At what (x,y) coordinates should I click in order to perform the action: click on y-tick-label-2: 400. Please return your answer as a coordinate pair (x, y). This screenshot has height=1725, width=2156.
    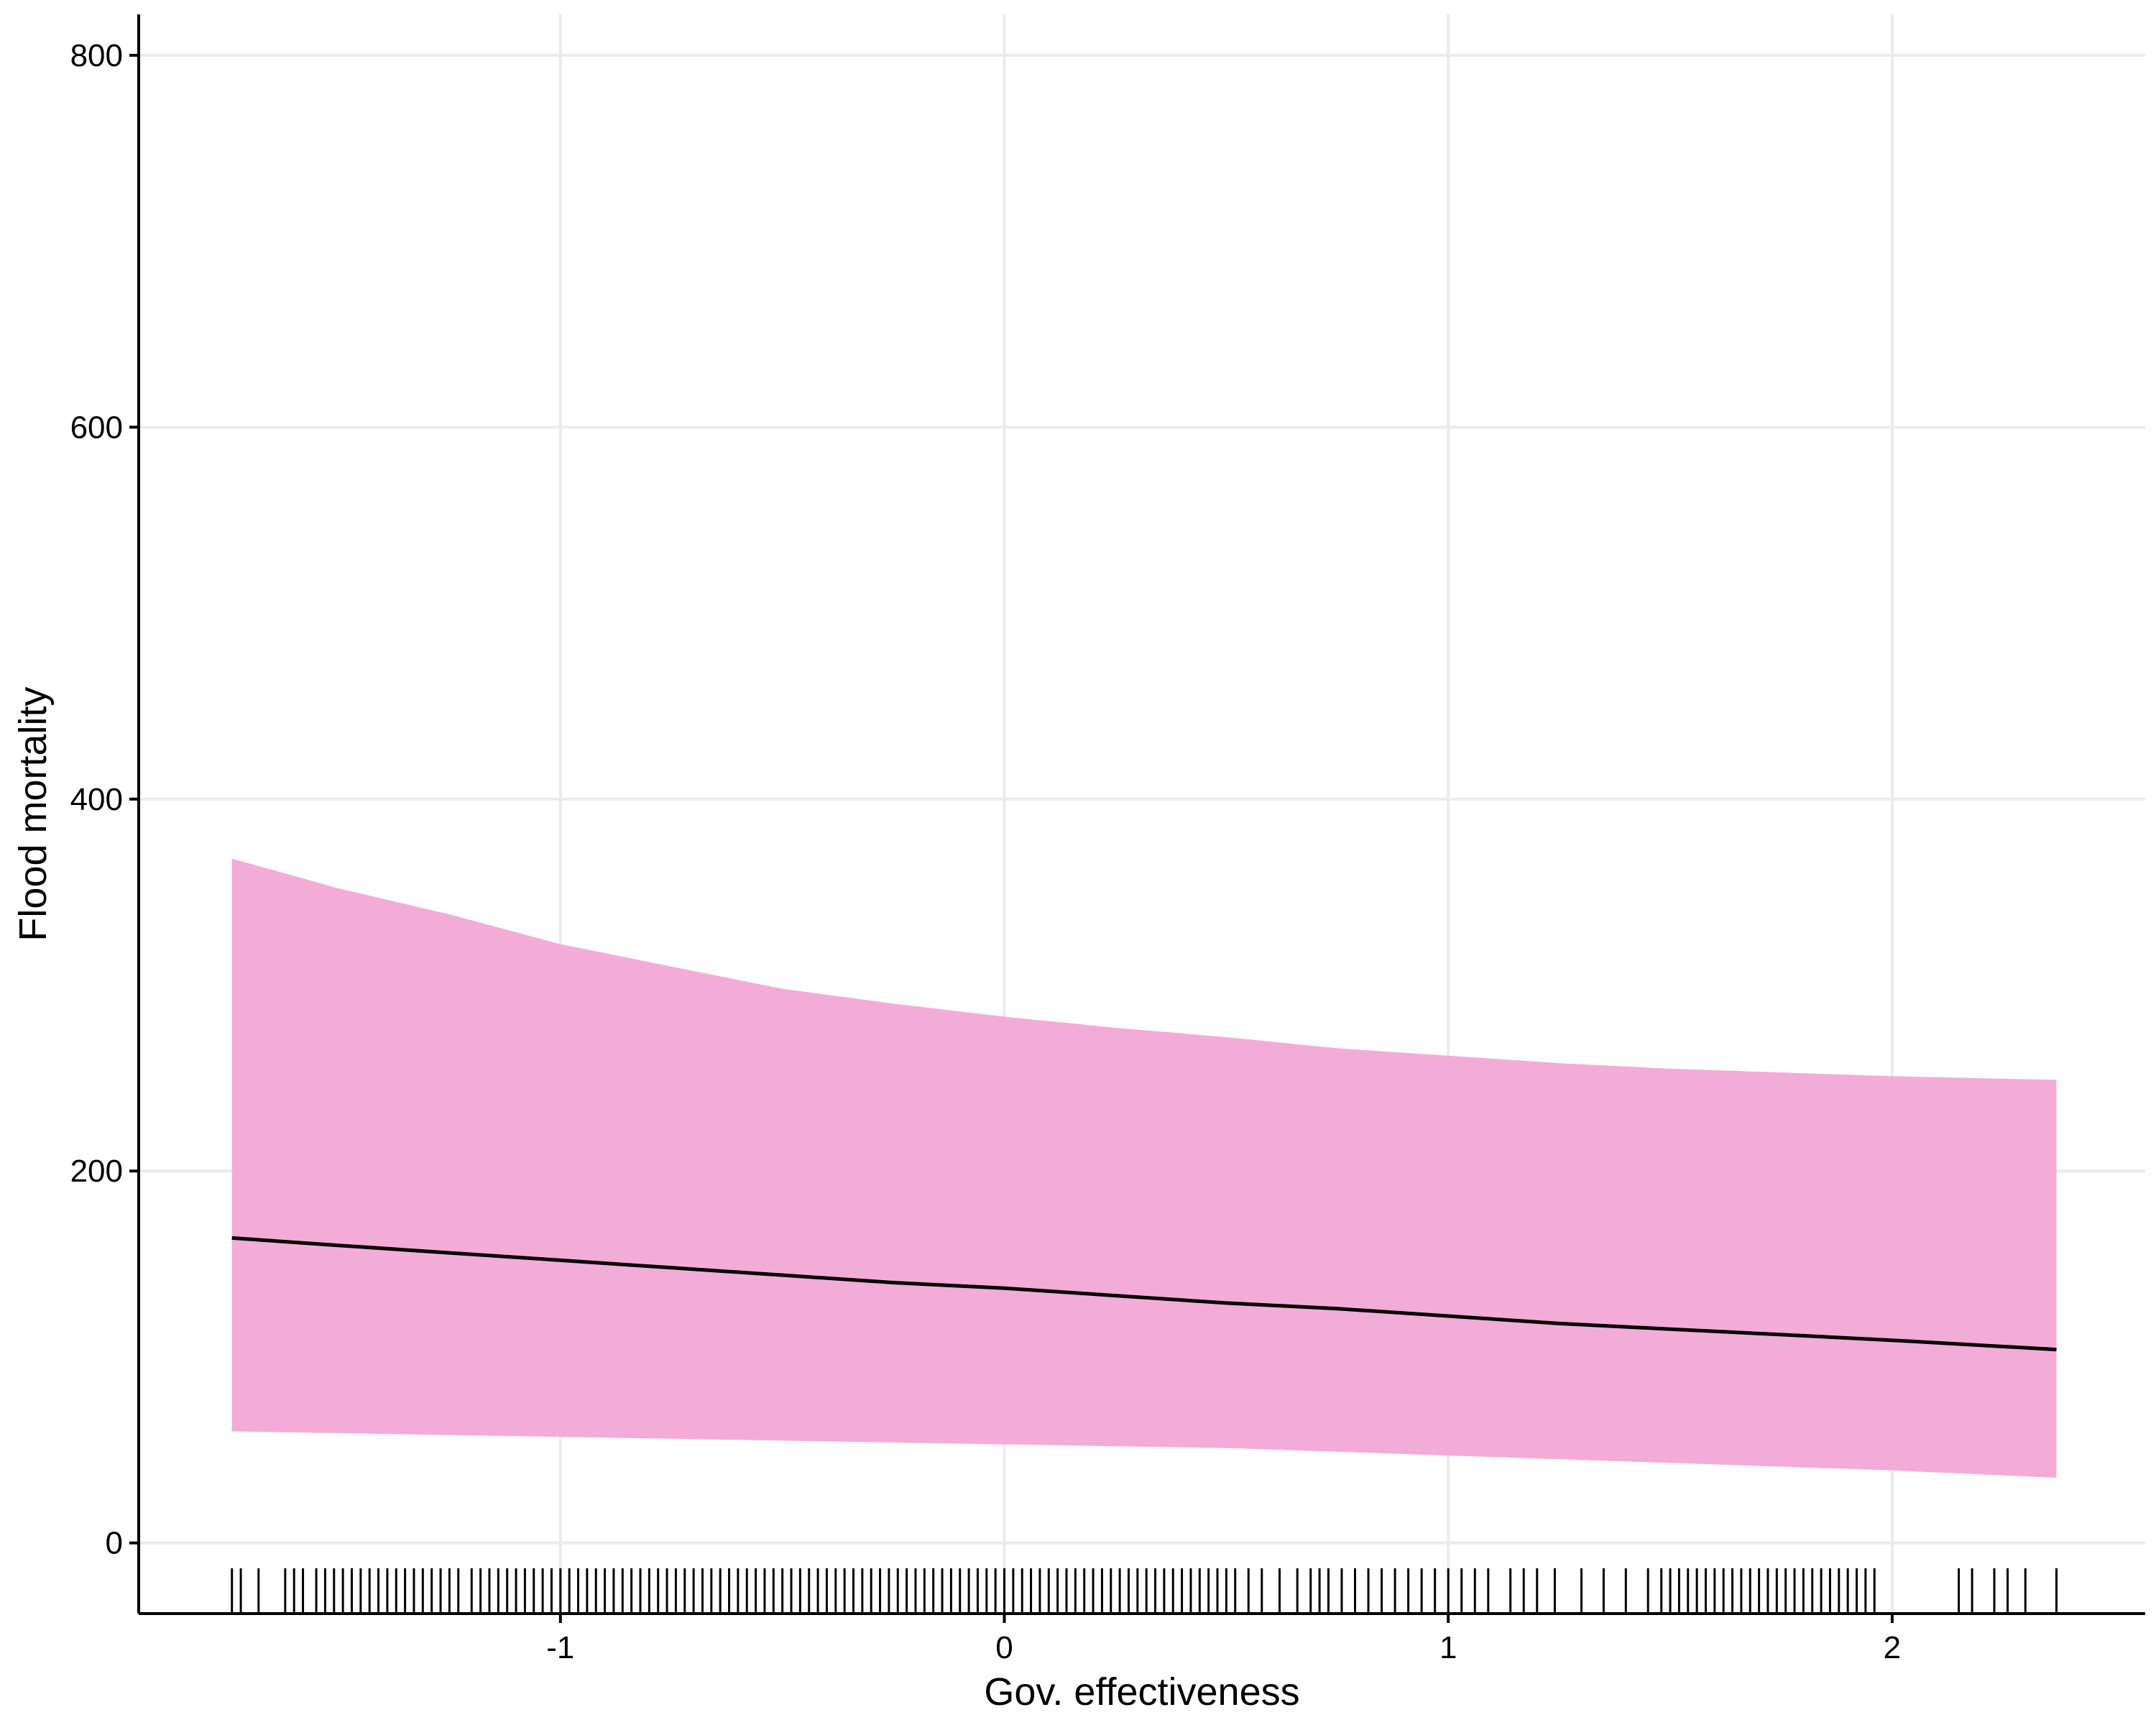
    Looking at the image, I should click on (96, 799).